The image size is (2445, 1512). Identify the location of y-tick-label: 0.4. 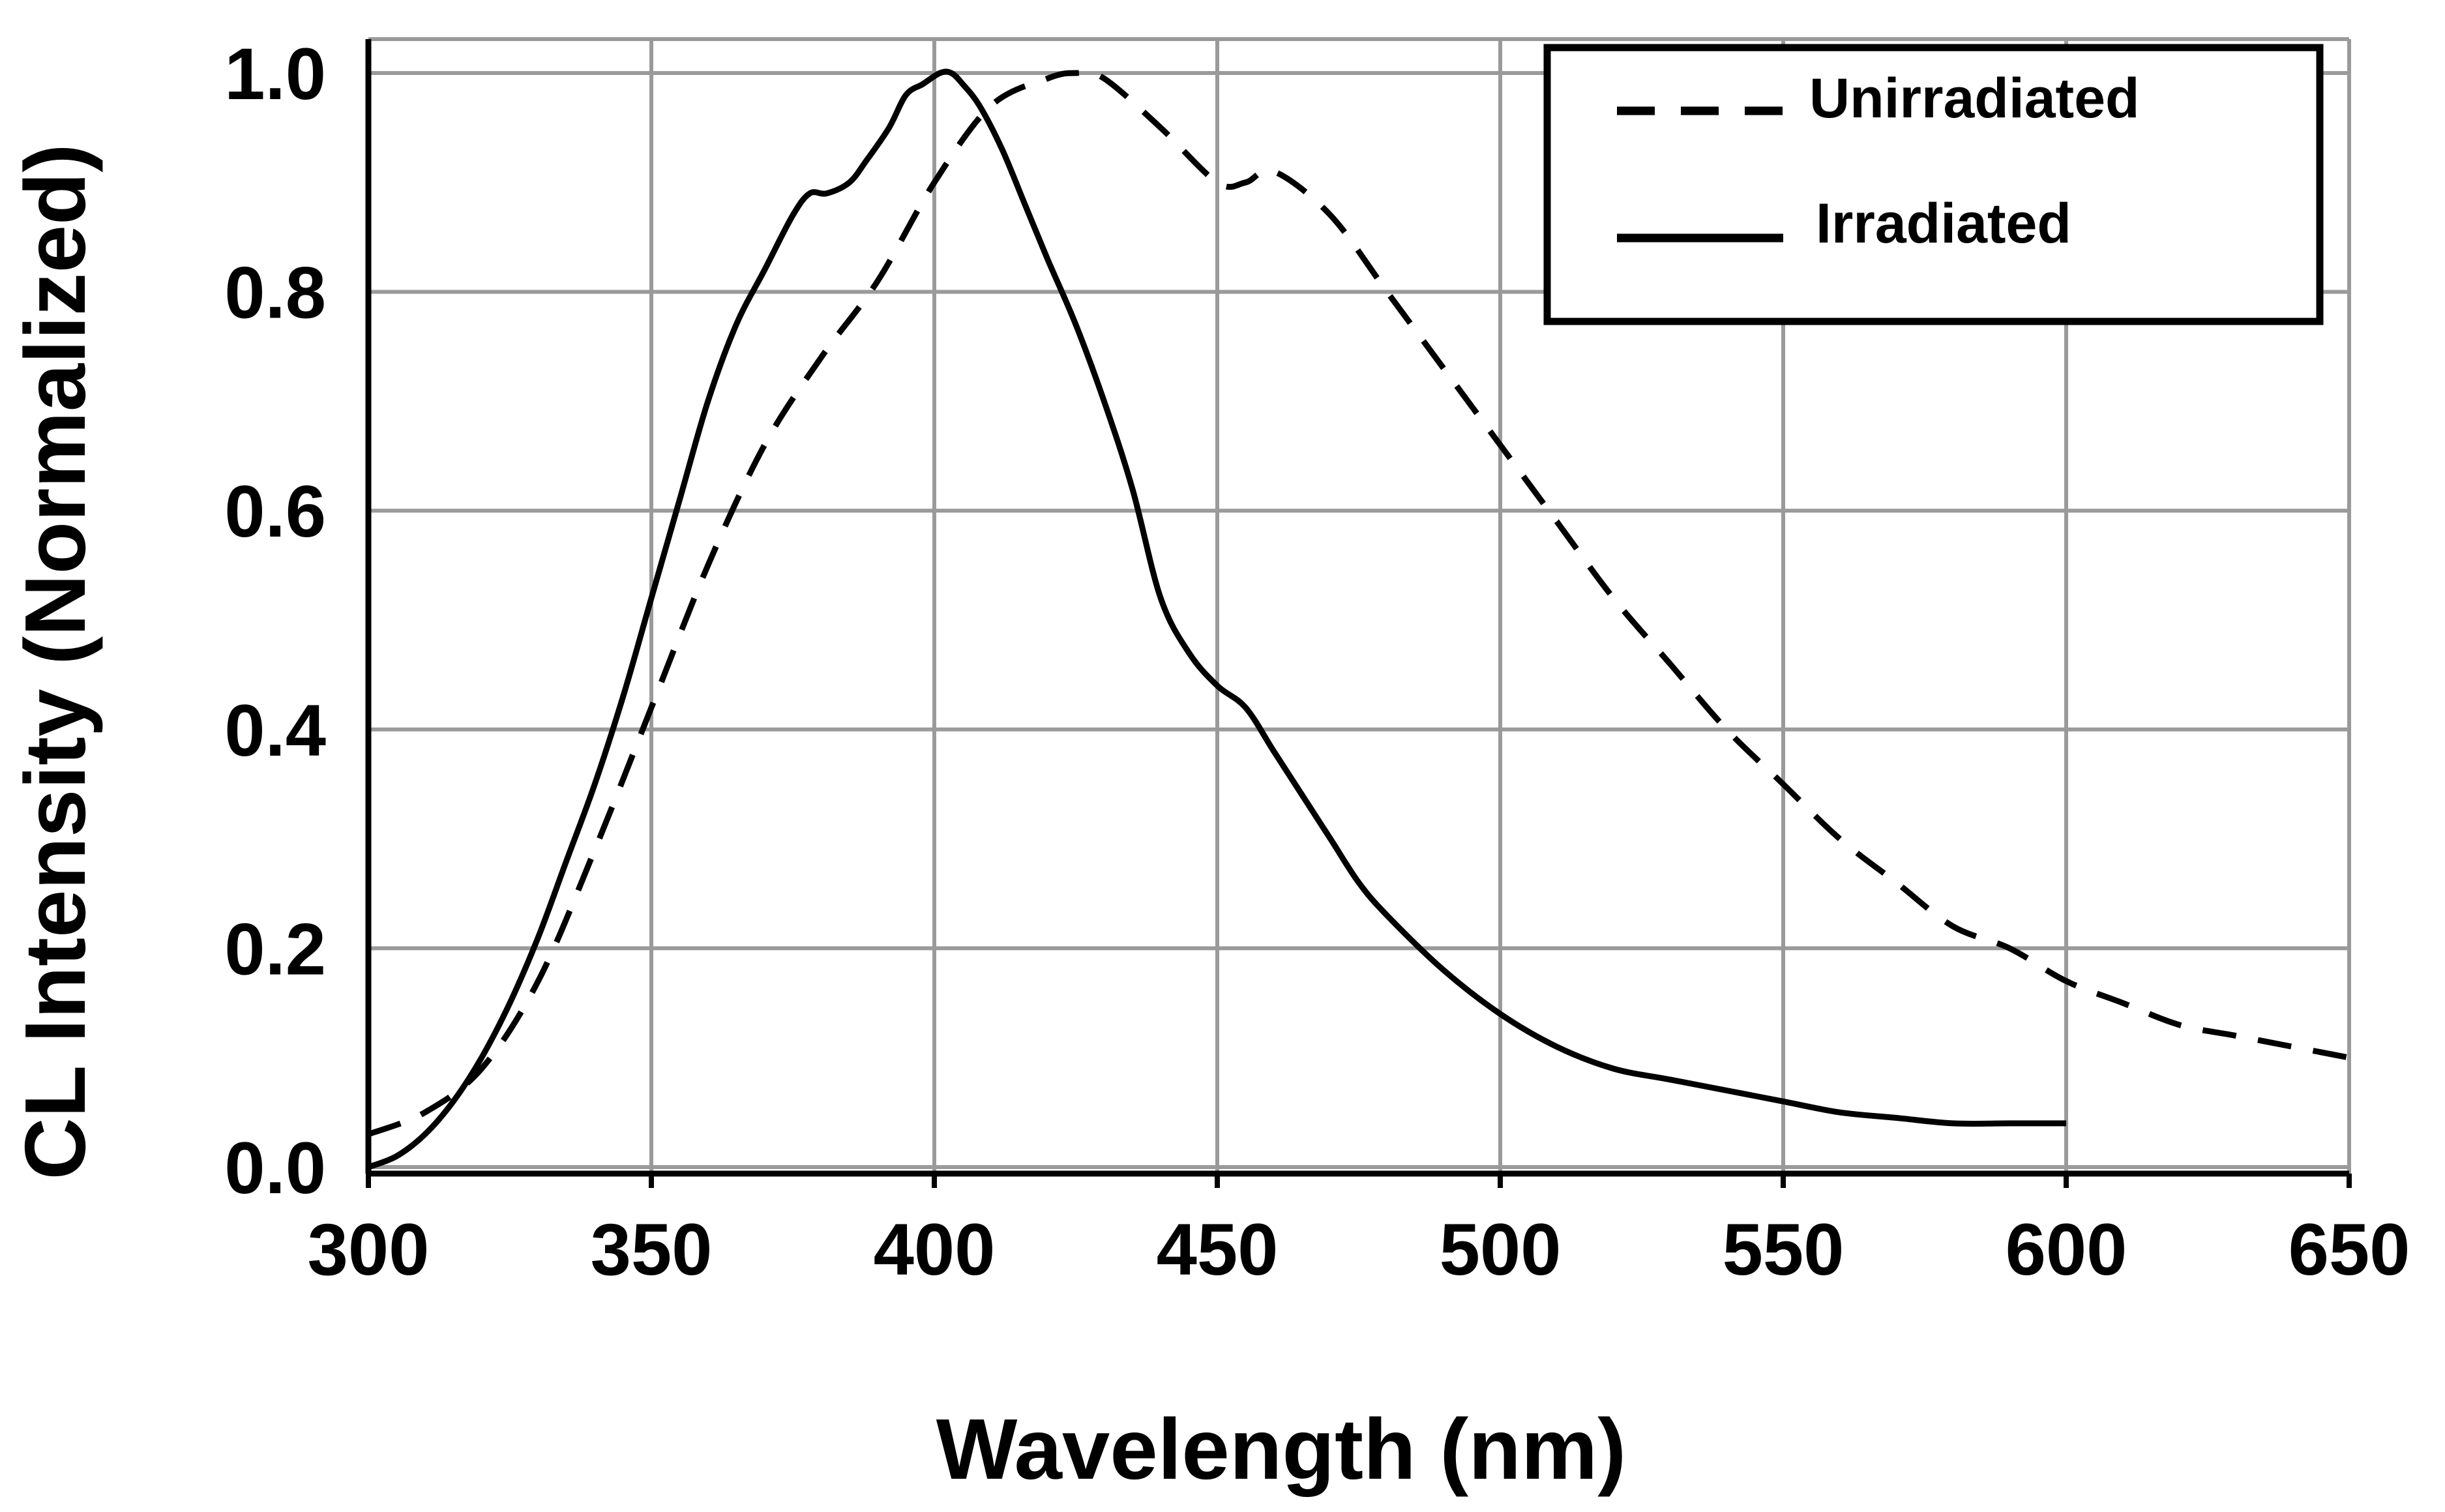
(275, 730).